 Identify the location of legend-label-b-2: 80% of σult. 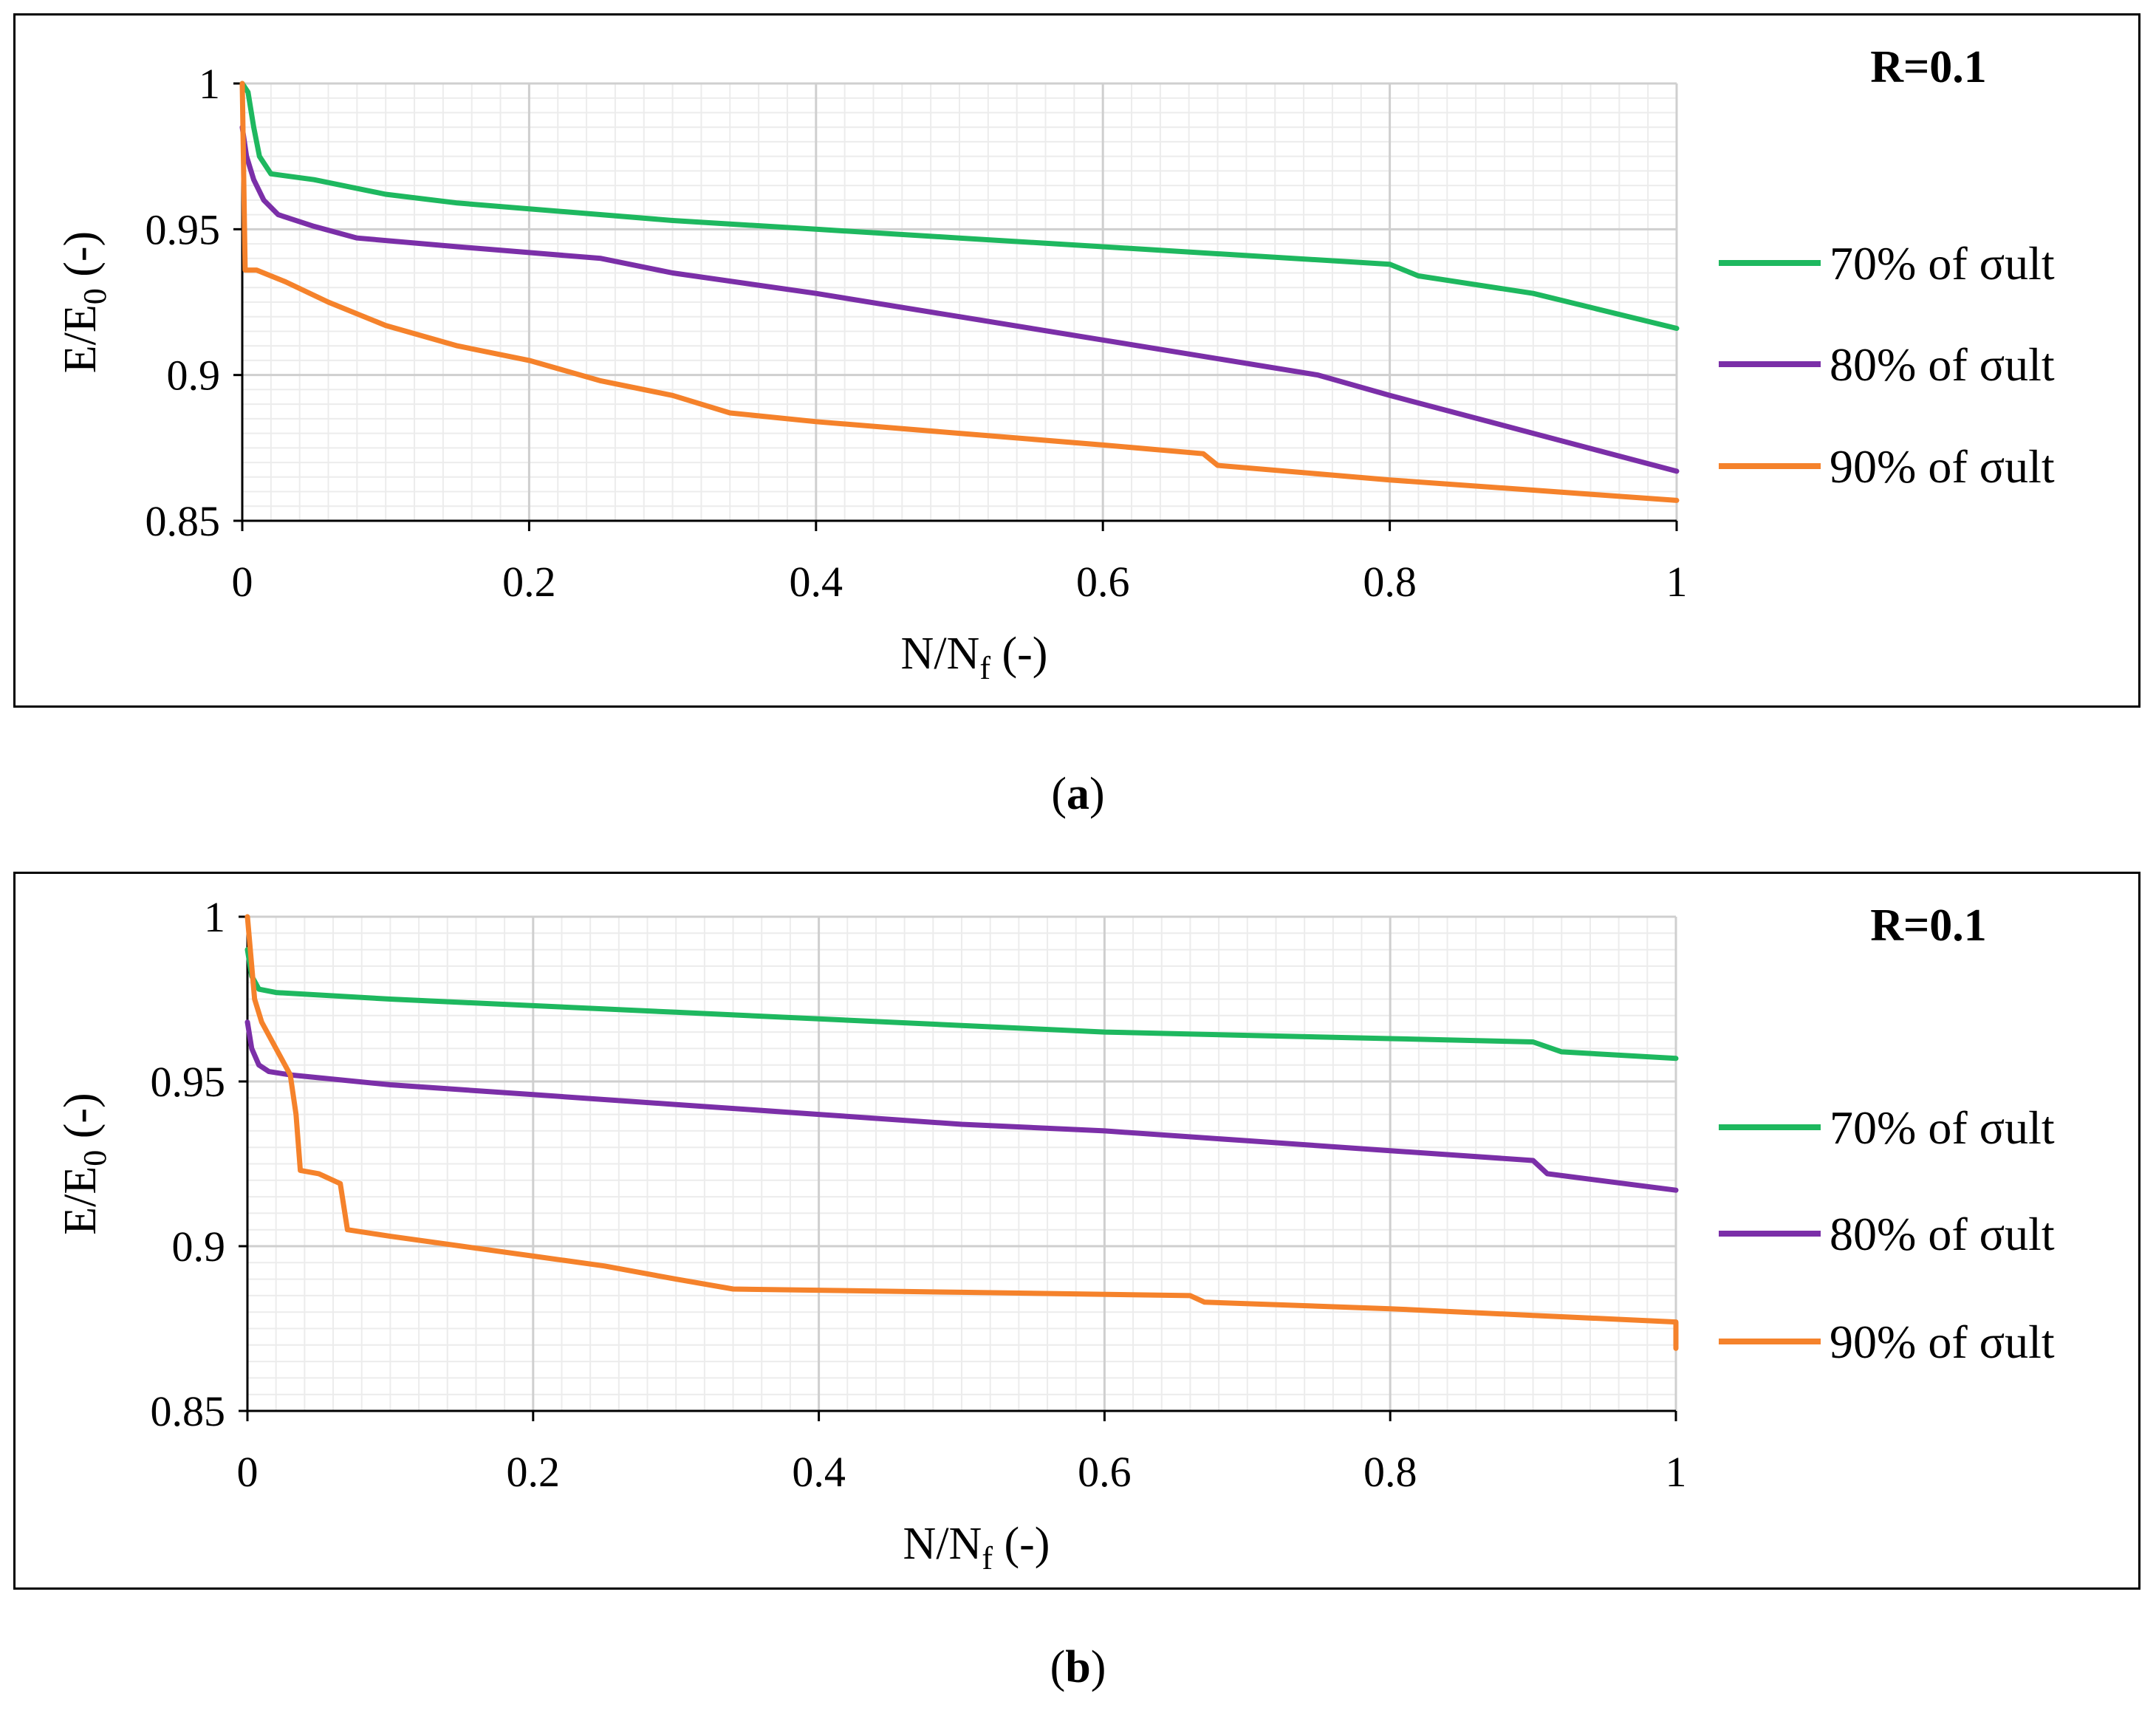
(1942, 1234).